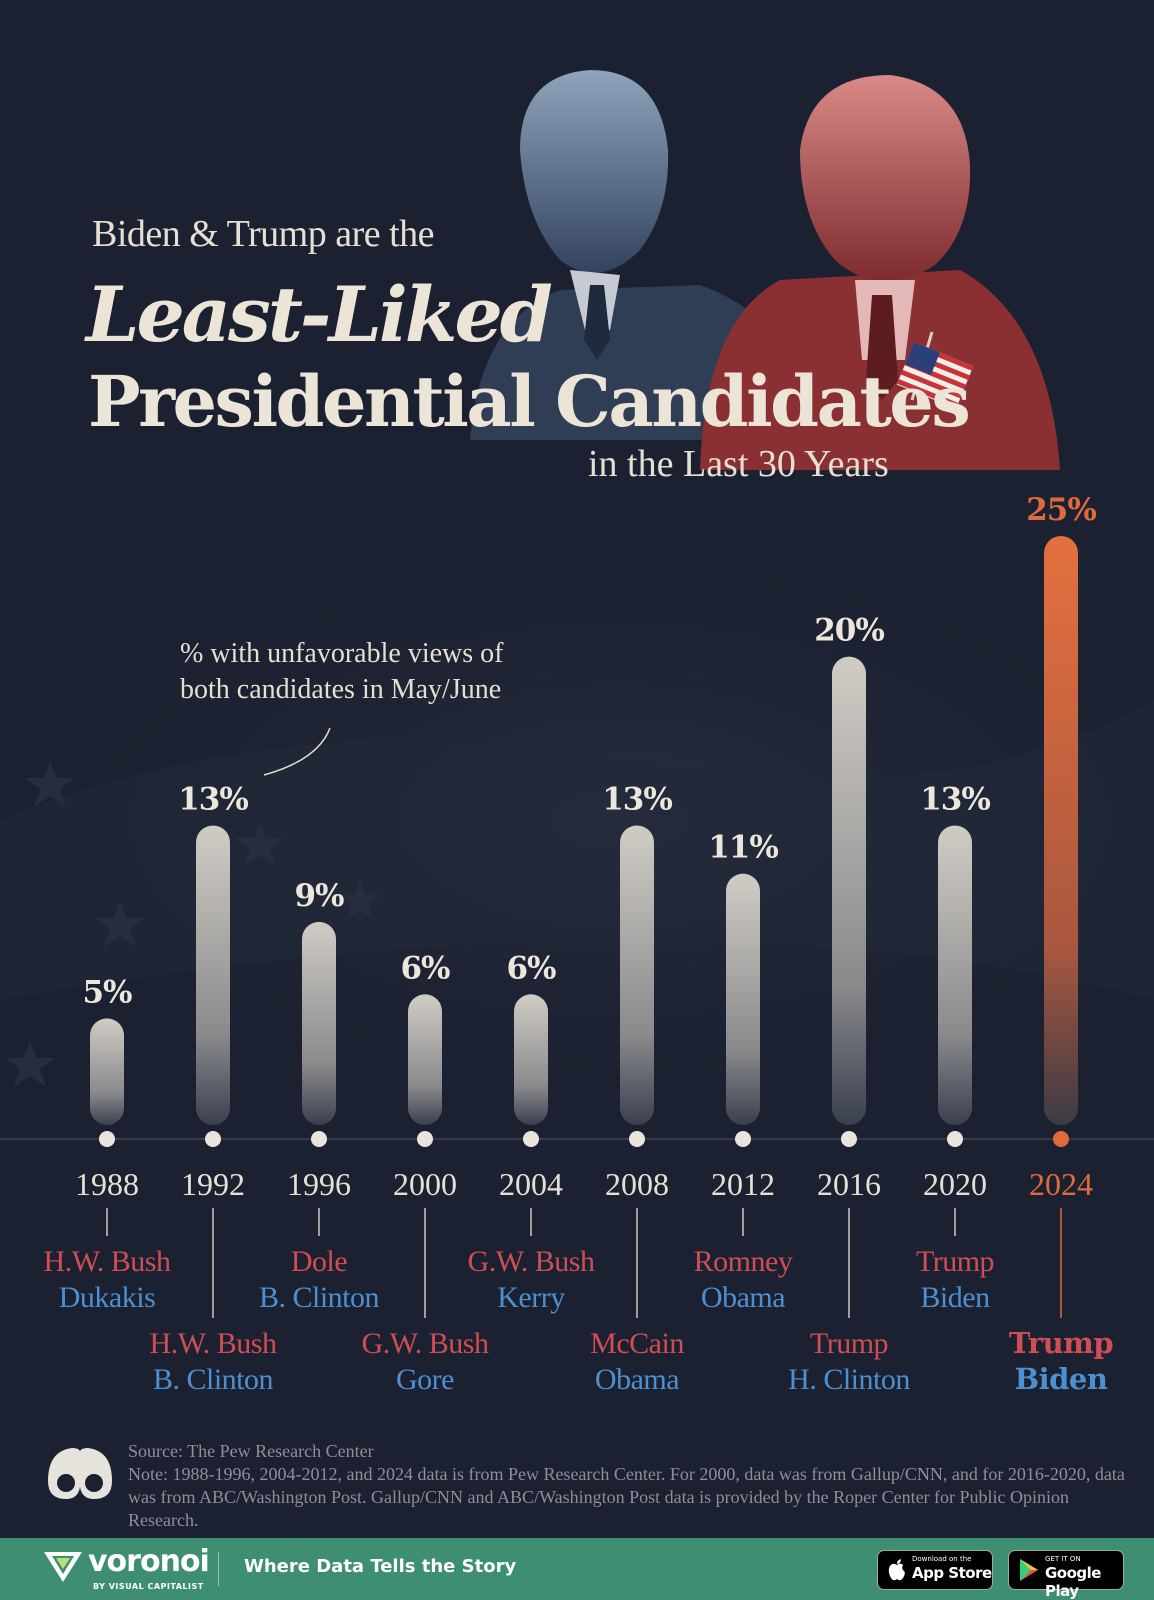  What do you see at coordinates (380, 1566) in the screenshot?
I see `tagline: Where Data Tells the Story` at bounding box center [380, 1566].